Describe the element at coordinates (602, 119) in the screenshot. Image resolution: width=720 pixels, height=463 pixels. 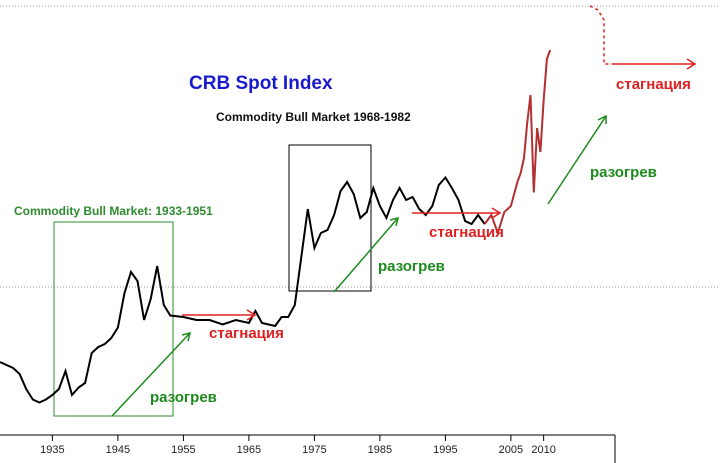
I see `green-arrow-3-head` at that location.